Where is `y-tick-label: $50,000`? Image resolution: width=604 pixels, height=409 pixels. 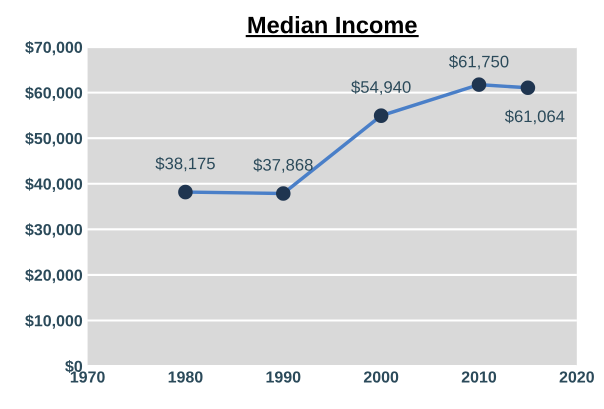
y-tick-label: $50,000 is located at coordinates (53, 139).